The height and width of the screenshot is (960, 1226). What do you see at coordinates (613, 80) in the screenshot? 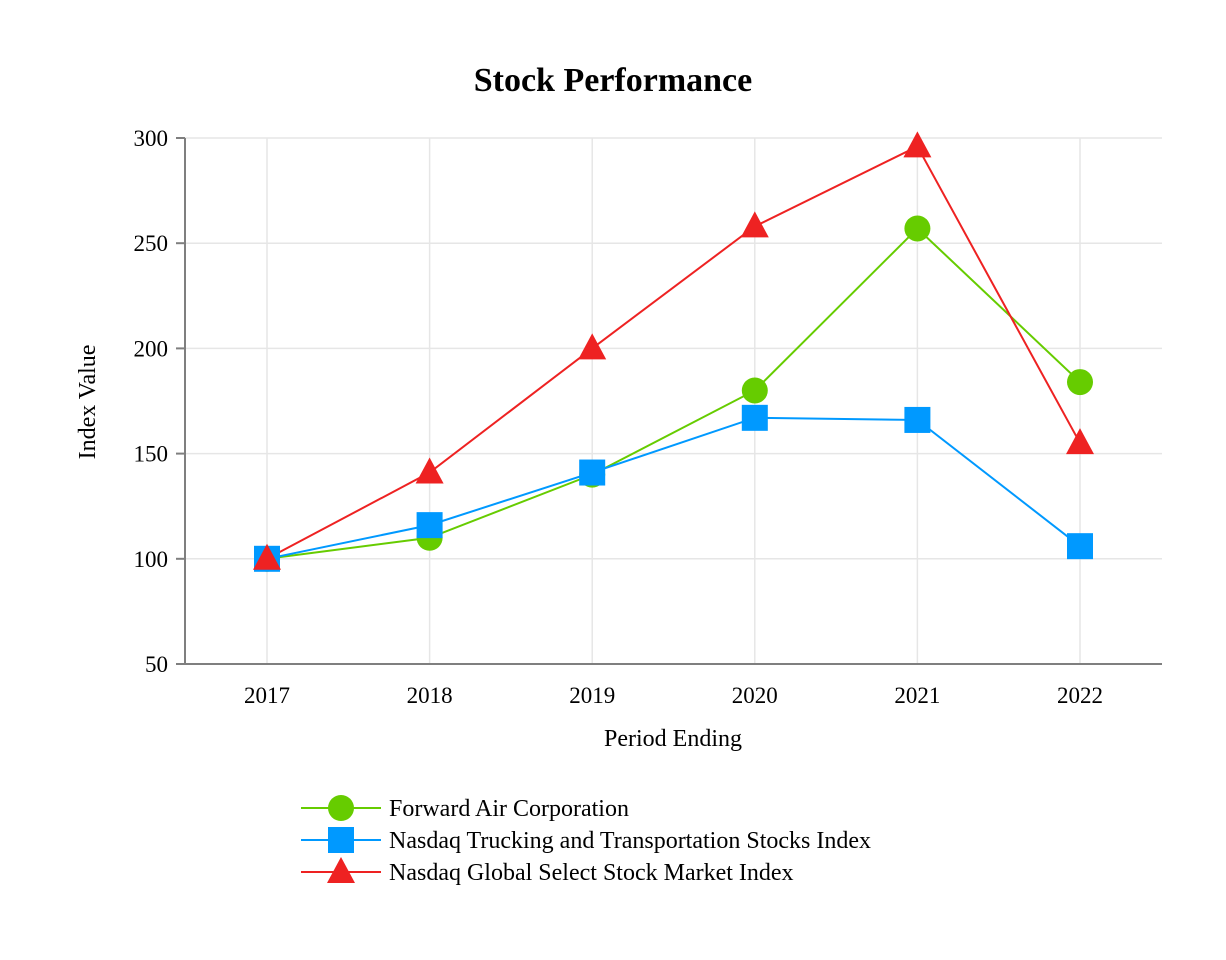
I see `chart-title: Stock Performance` at bounding box center [613, 80].